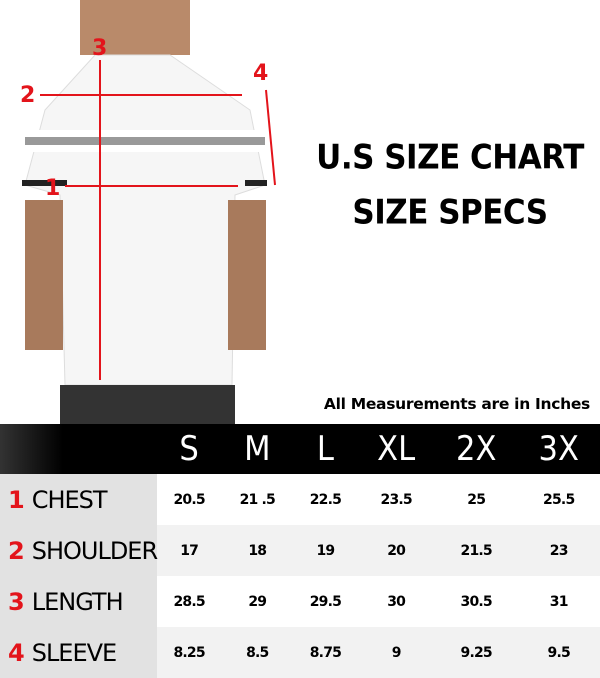 This screenshot has width=600, height=678. What do you see at coordinates (476, 652) in the screenshot?
I see `table-cell: 9.25` at bounding box center [476, 652].